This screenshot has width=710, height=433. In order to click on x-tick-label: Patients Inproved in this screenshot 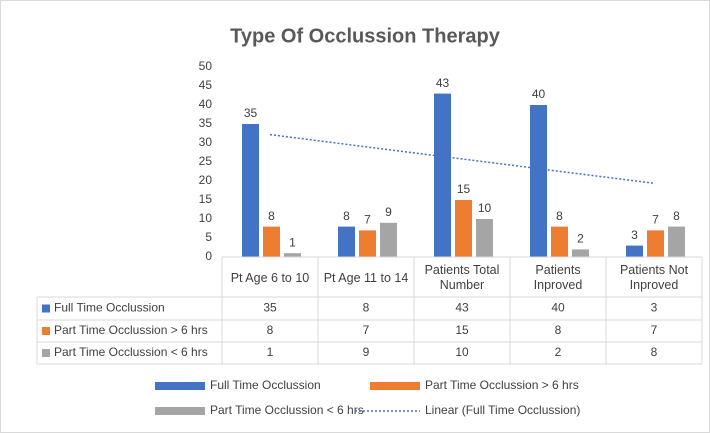, I will do `click(558, 277)`.